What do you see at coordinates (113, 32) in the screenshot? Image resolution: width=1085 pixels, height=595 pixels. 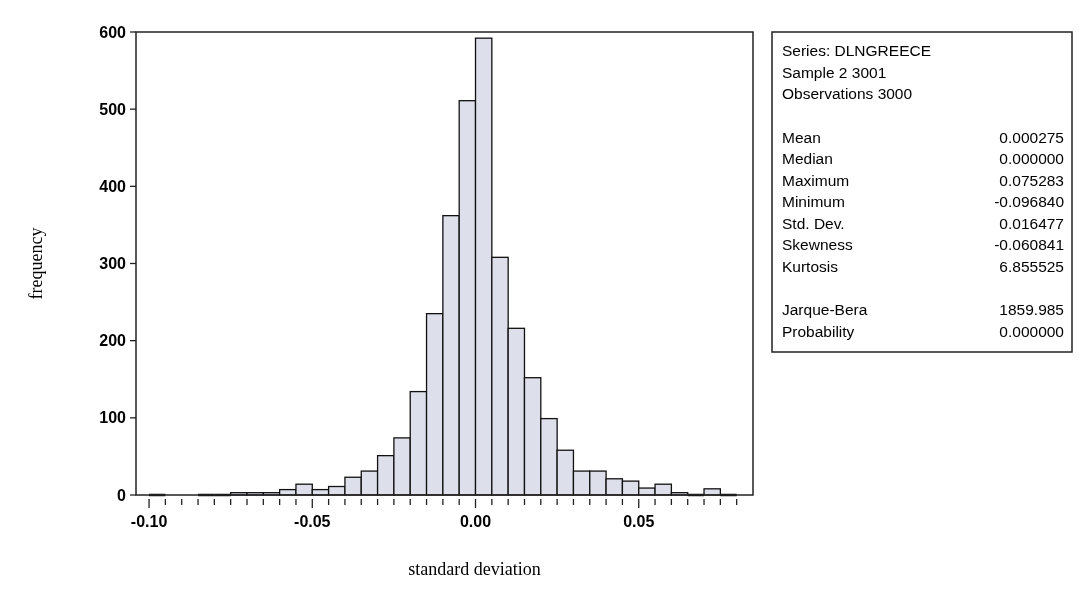 I see `y-tick-label: 600` at bounding box center [113, 32].